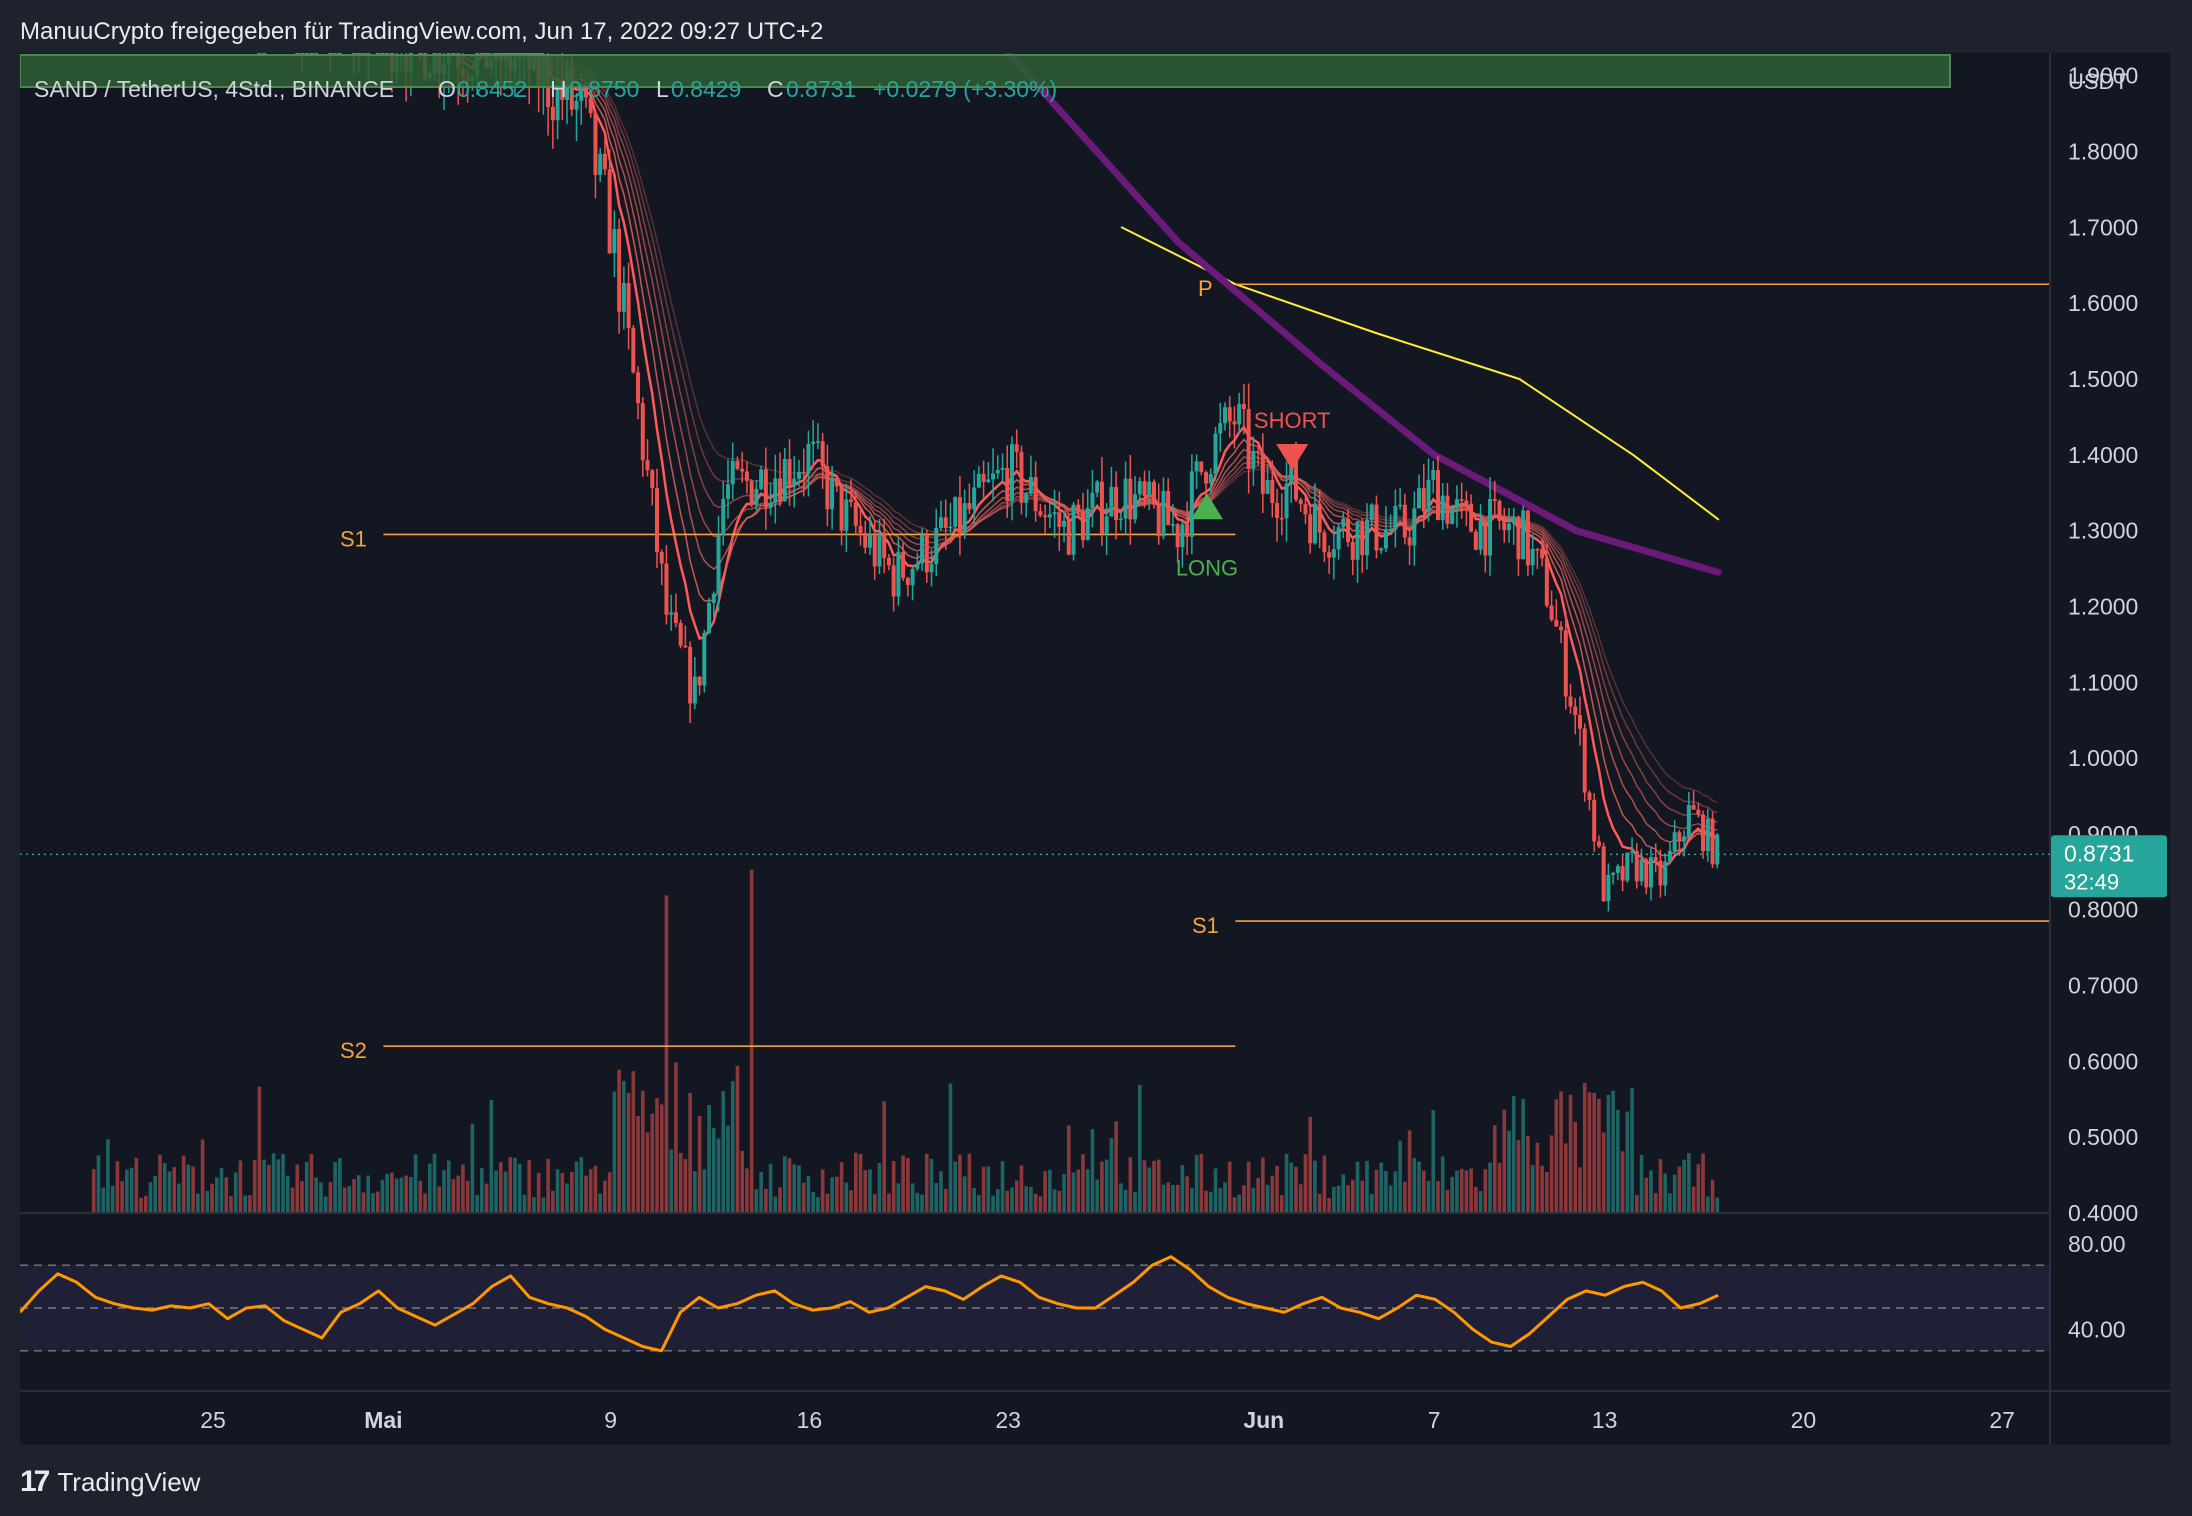 The height and width of the screenshot is (1516, 2192). I want to click on y-tick-label: 1.9000, so click(2103, 76).